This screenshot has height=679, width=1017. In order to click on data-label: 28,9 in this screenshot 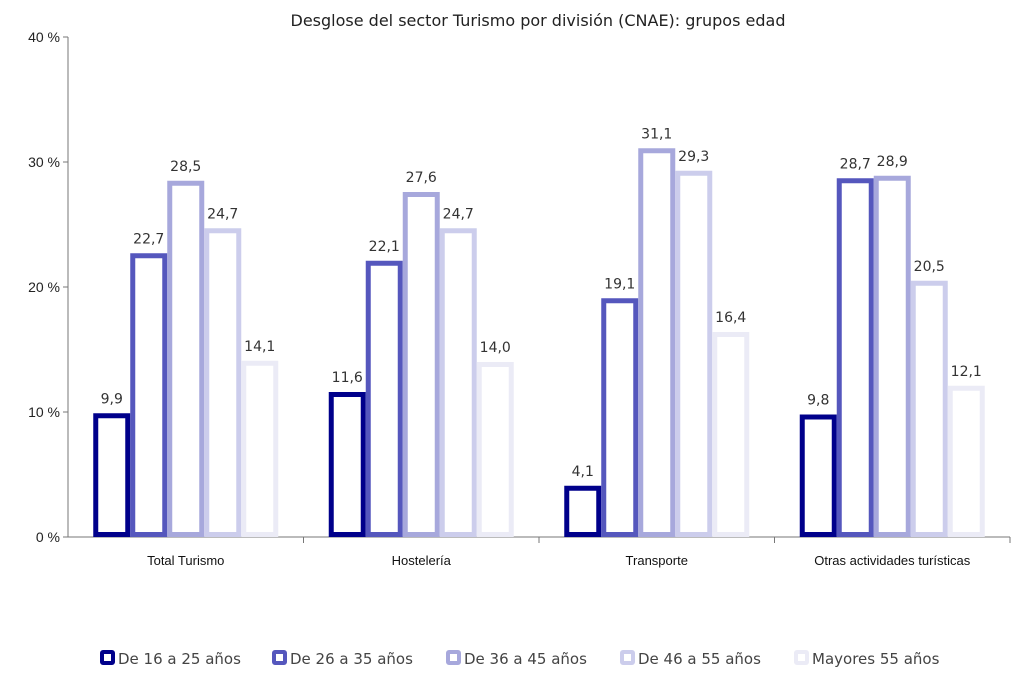, I will do `click(892, 162)`.